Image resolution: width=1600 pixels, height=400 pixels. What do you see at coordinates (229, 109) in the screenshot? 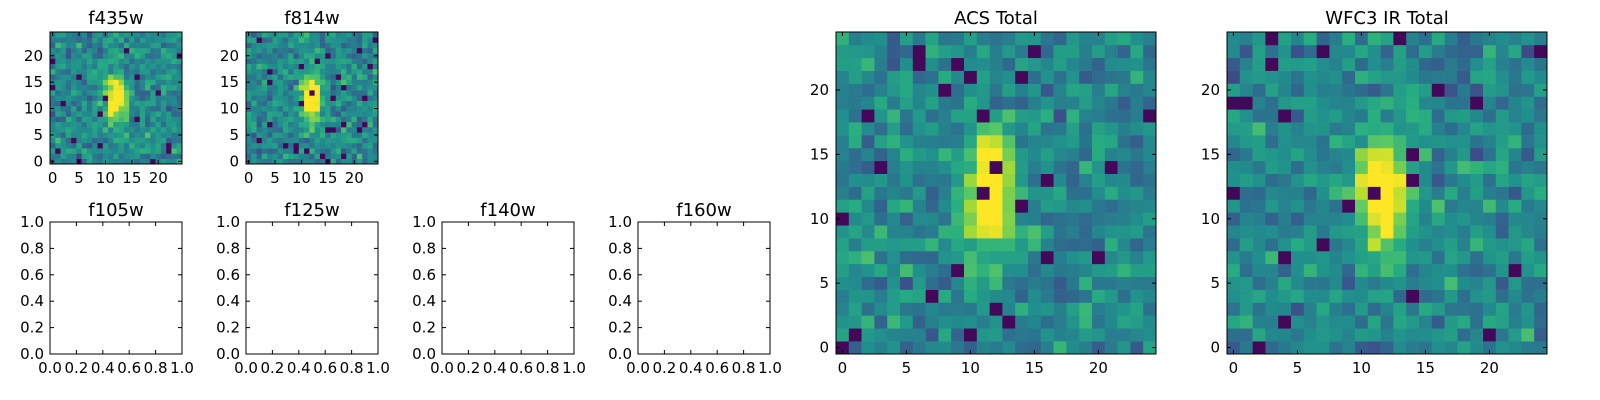
I see `y-tick-label: 10` at bounding box center [229, 109].